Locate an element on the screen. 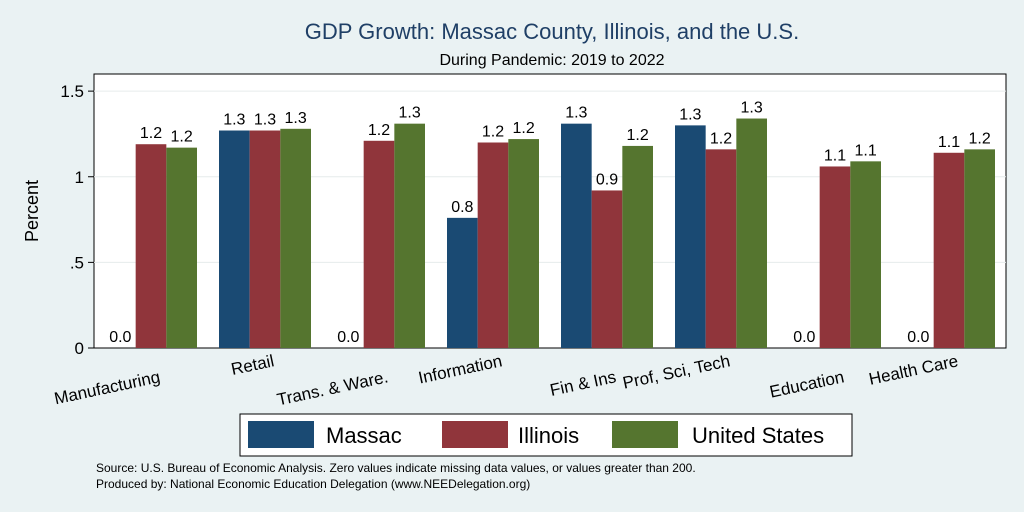  y-tick-label: 1 is located at coordinates (79, 177).